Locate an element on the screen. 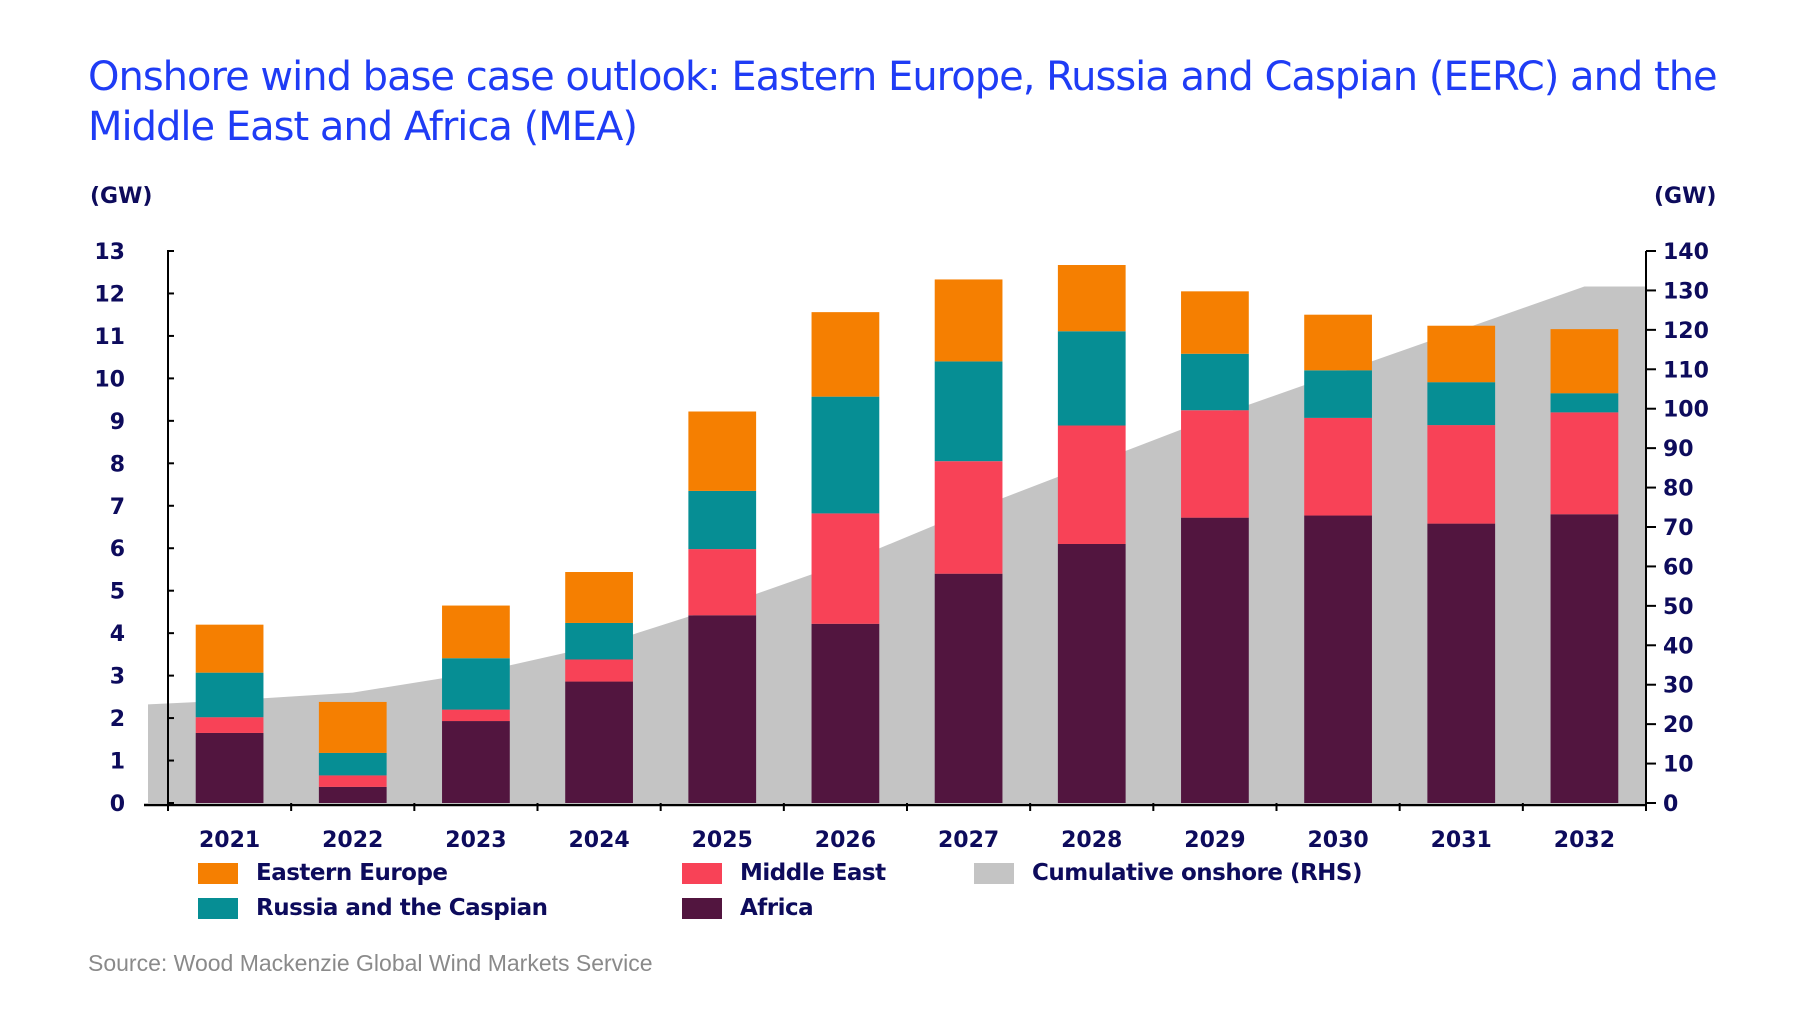 Image resolution: width=1800 pixels, height=1012 pixels. right-tick-label: 90 is located at coordinates (1678, 449).